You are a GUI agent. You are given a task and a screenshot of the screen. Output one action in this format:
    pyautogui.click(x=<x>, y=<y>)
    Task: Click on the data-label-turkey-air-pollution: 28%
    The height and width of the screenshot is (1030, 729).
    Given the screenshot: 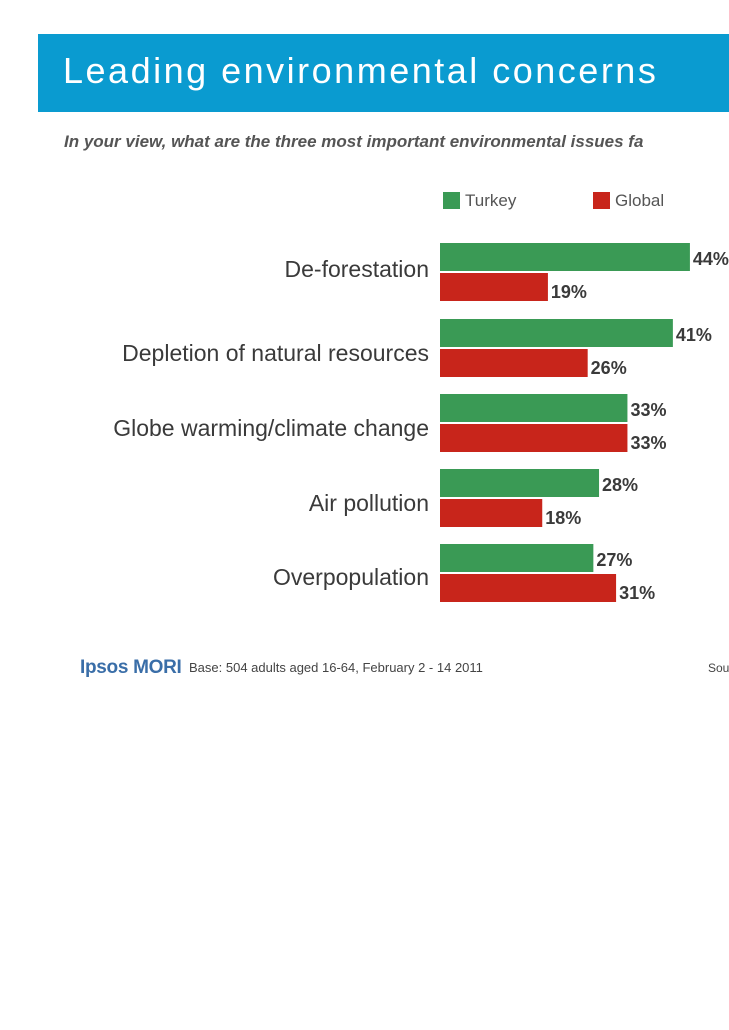 What is the action you would take?
    pyautogui.click(x=620, y=485)
    